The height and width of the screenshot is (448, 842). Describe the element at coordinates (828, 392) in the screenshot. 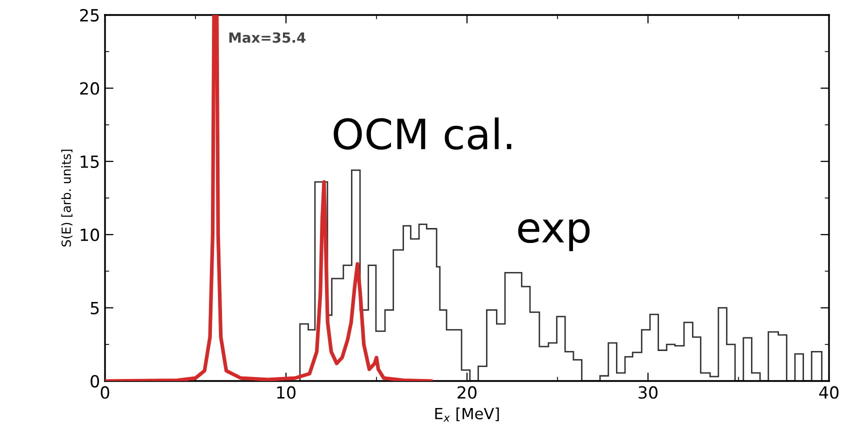

I see `x-tick-label: 40` at that location.